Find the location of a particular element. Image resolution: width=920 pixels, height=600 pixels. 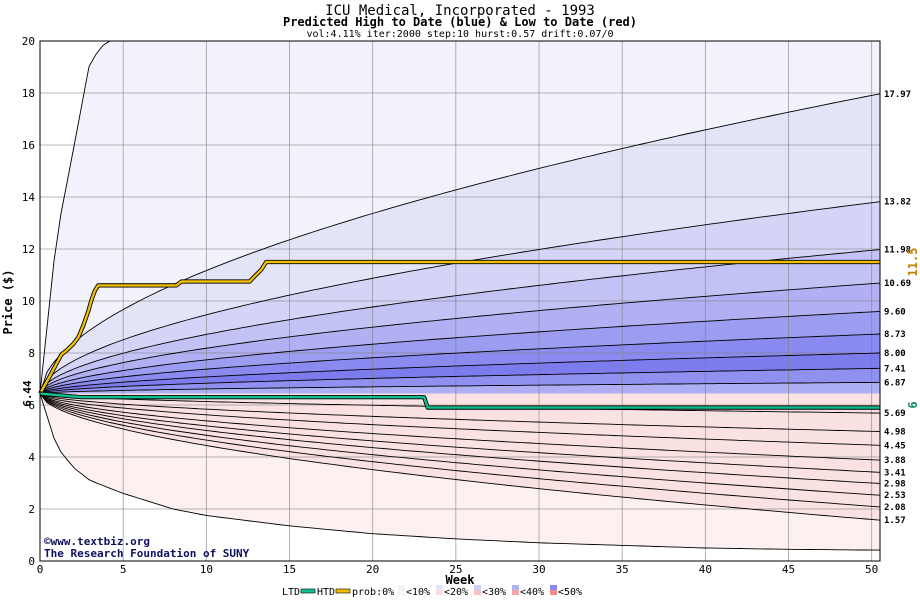

x-tick-label: 20 is located at coordinates (372, 569).